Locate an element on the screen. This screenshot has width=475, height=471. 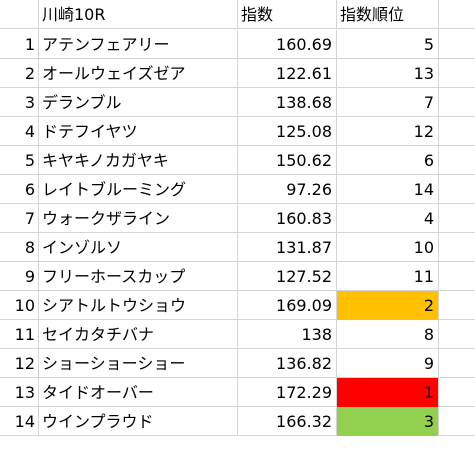
table-row: 13 タイドオーバー 172.29 1 is located at coordinates (237, 392).